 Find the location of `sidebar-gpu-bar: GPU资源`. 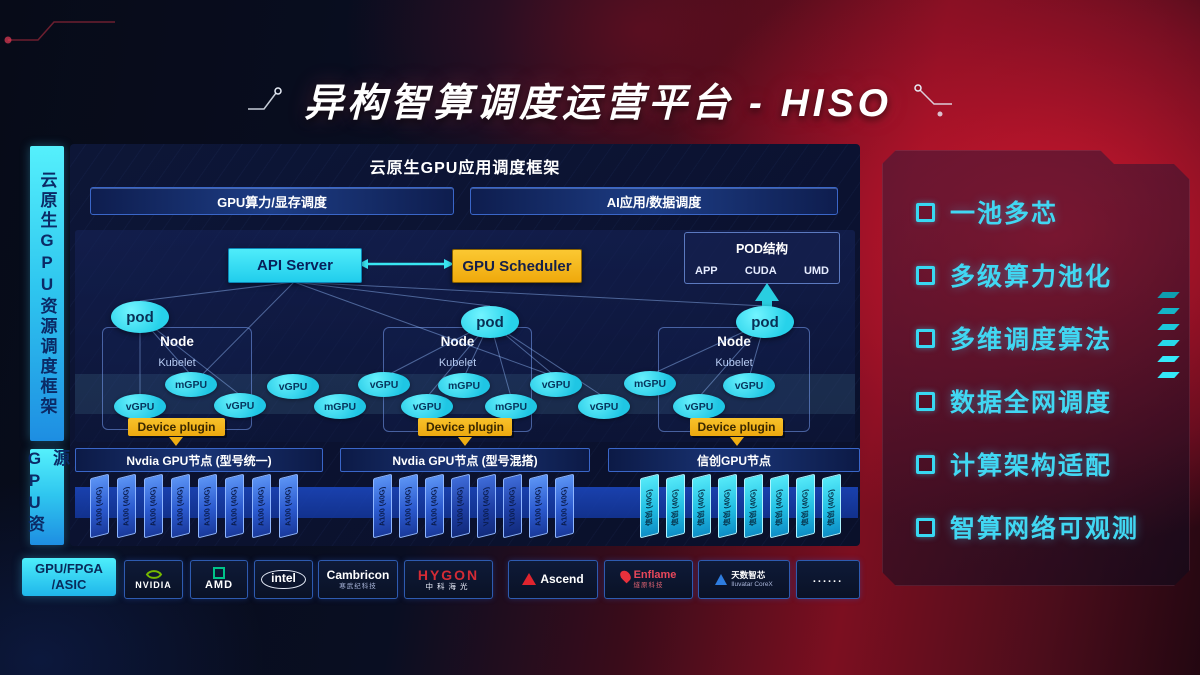

sidebar-gpu-bar: GPU资源 is located at coordinates (47, 497).